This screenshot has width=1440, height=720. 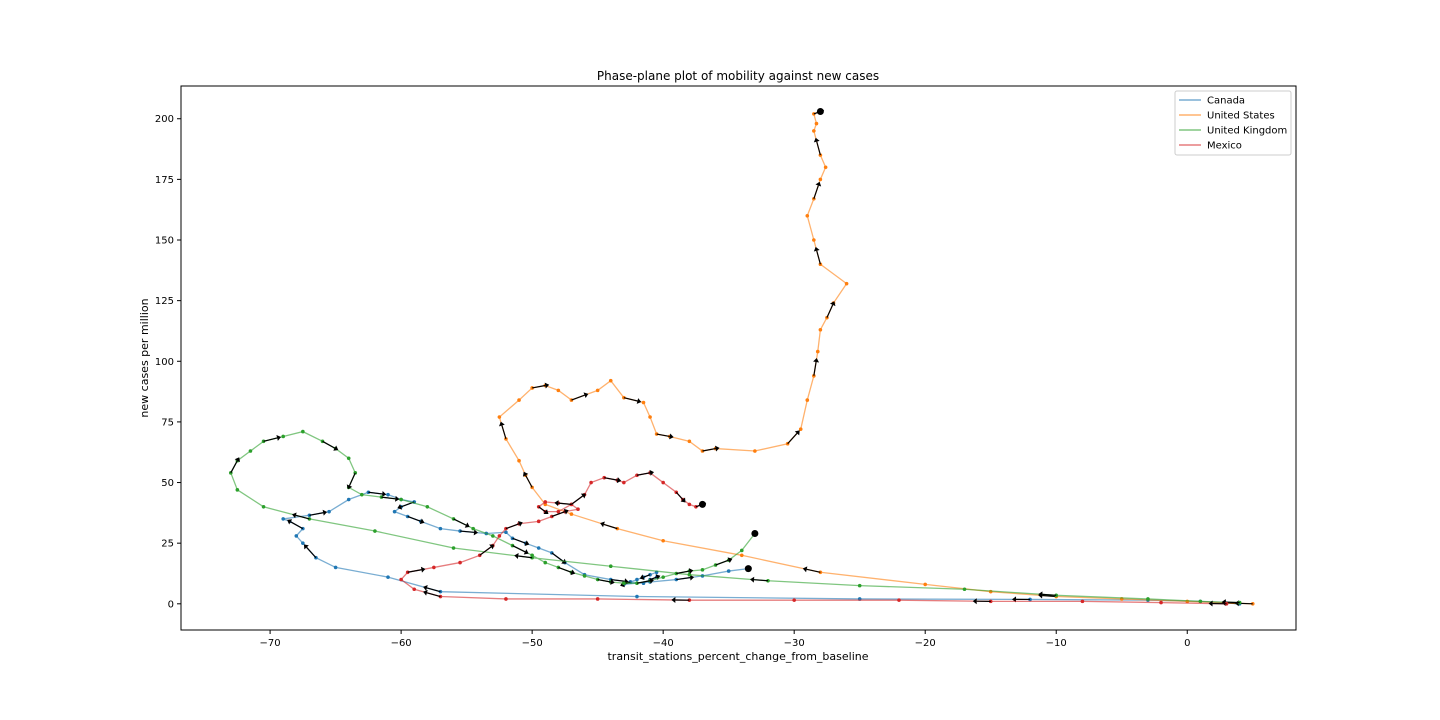 I want to click on legend-box, so click(x=1233, y=123).